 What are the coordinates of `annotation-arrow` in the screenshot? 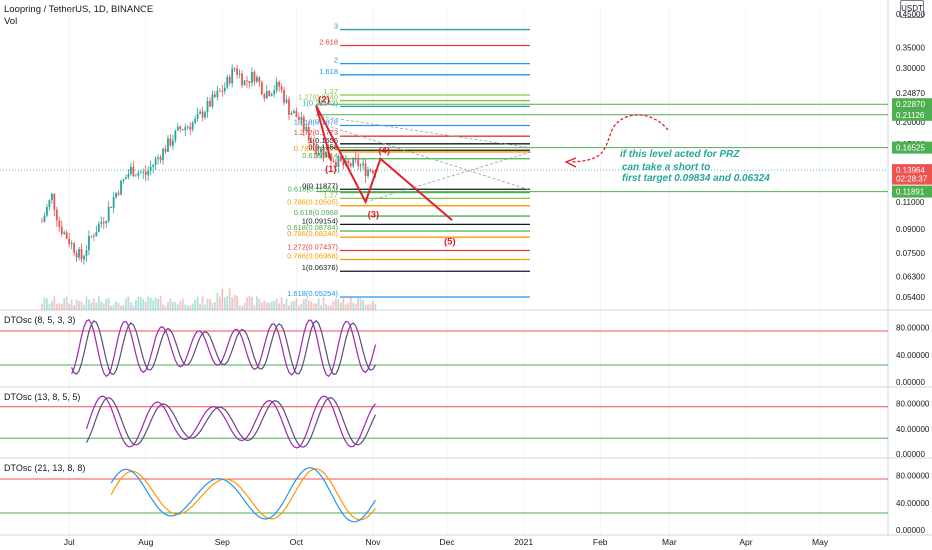 It's located at (620, 138).